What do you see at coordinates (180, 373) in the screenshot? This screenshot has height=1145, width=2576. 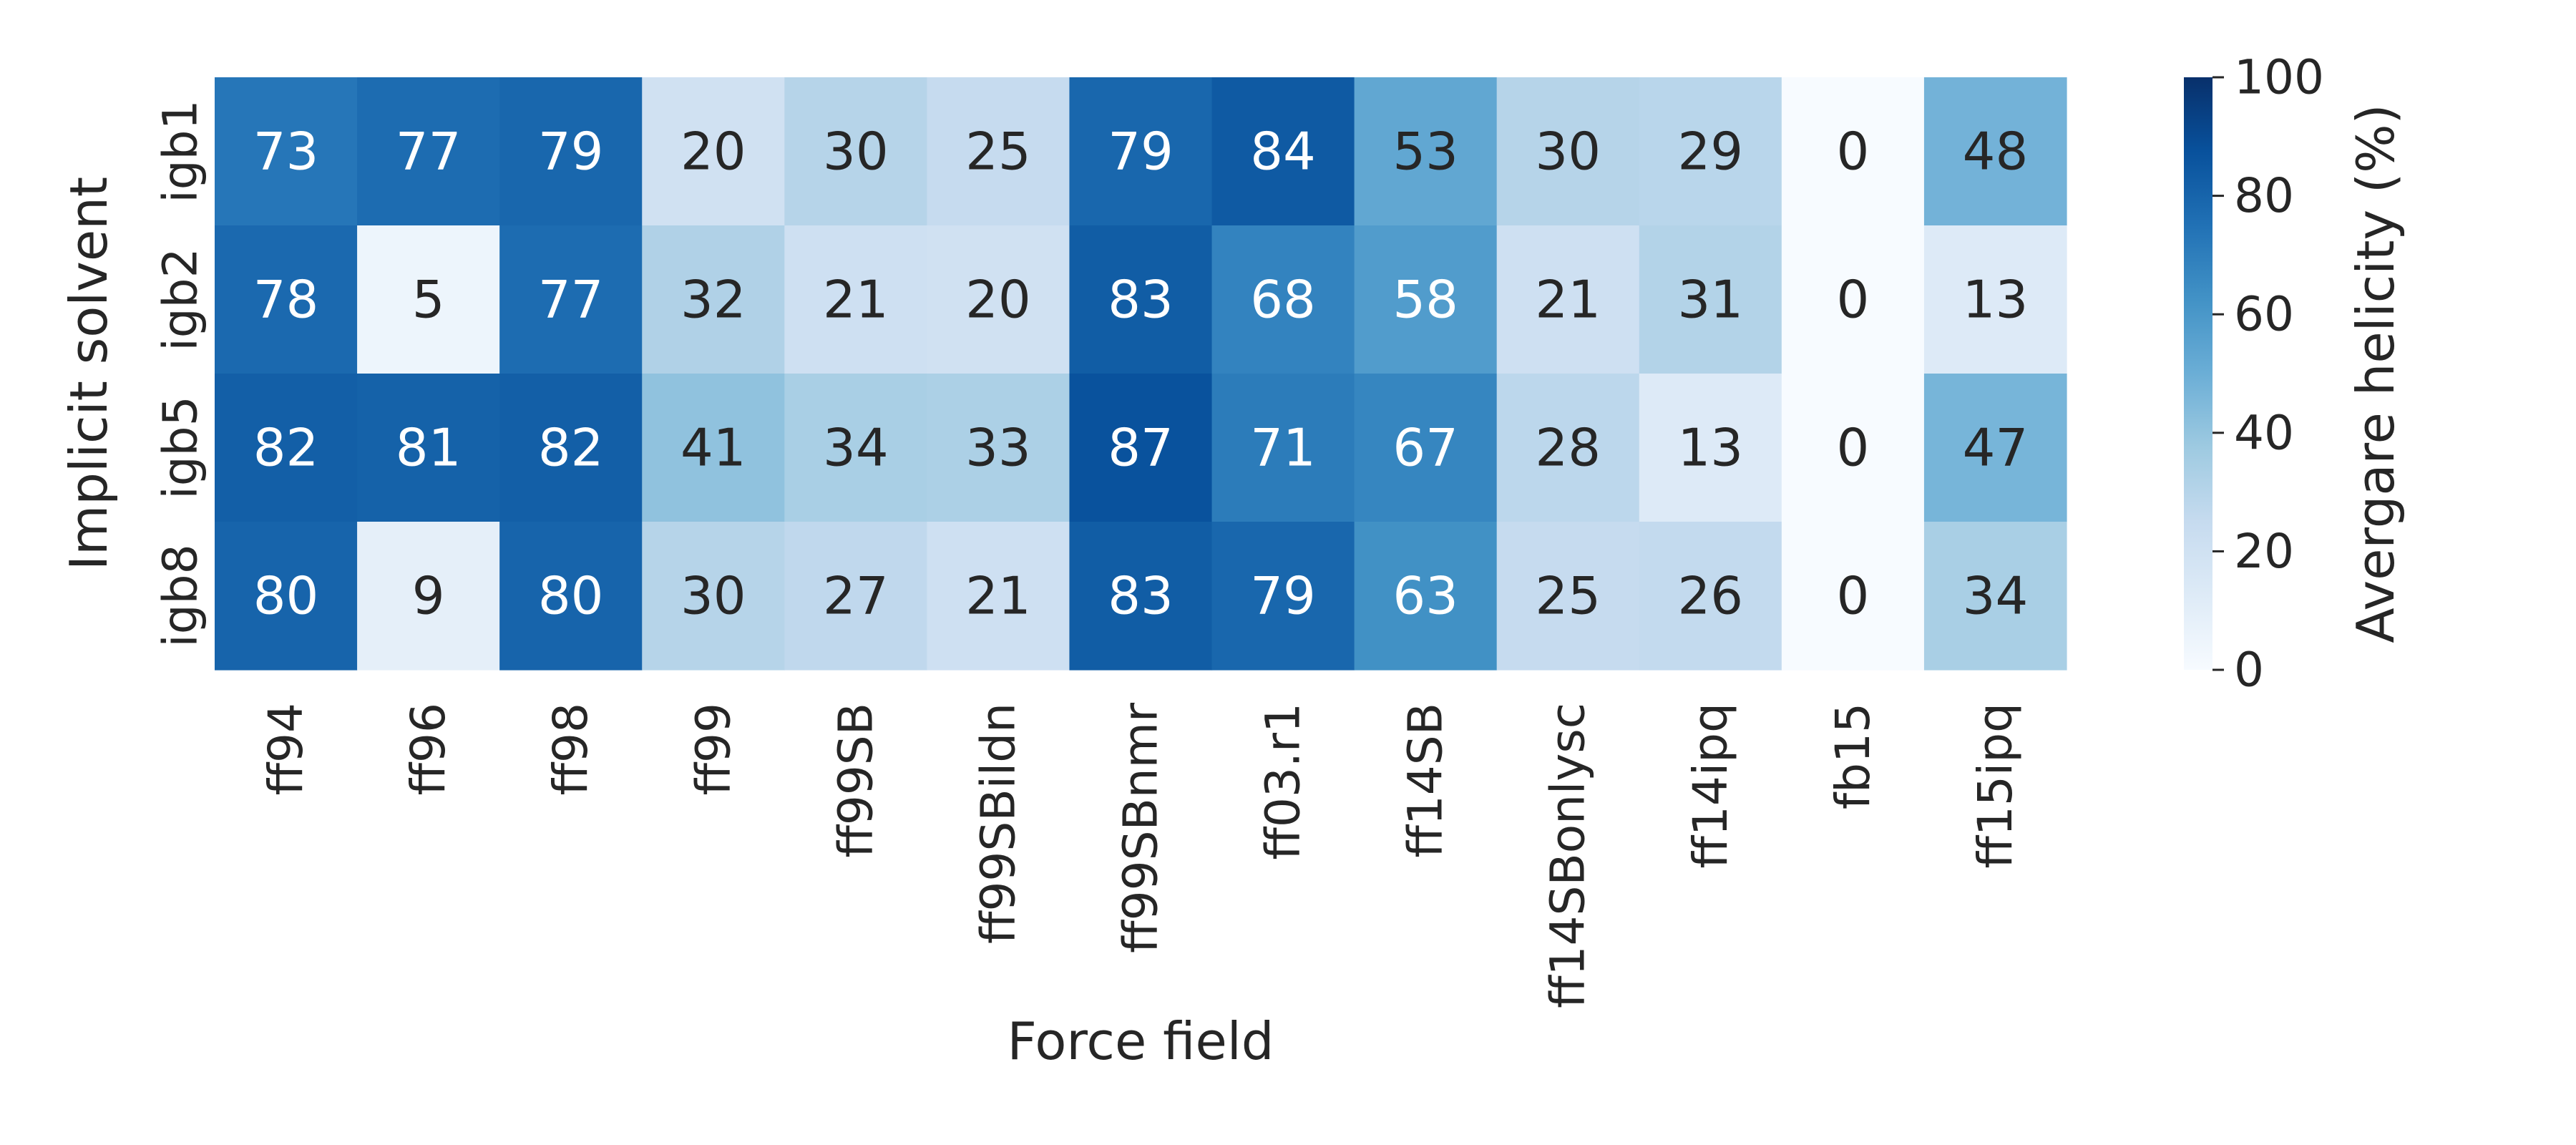 I see `y-axis-tick-labels: igb1 igb2 igb5 igb8` at bounding box center [180, 373].